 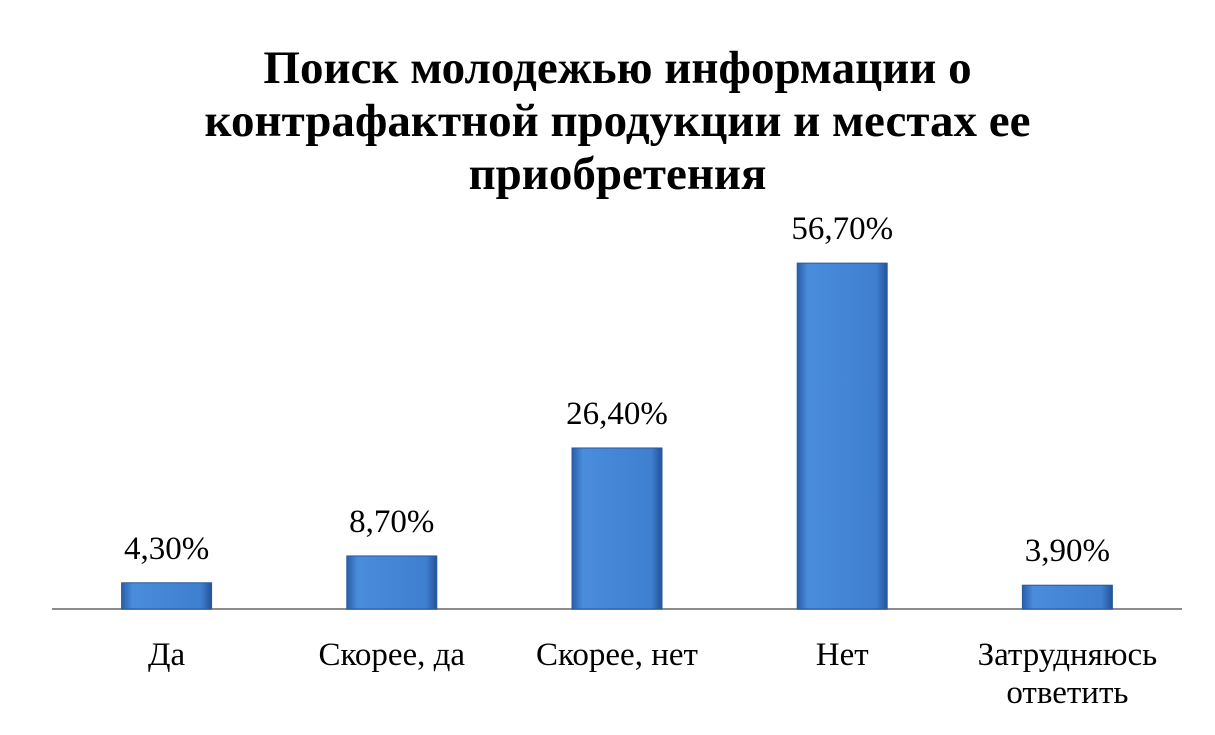 I want to click on x-tick-label: Нет, so click(x=842, y=655).